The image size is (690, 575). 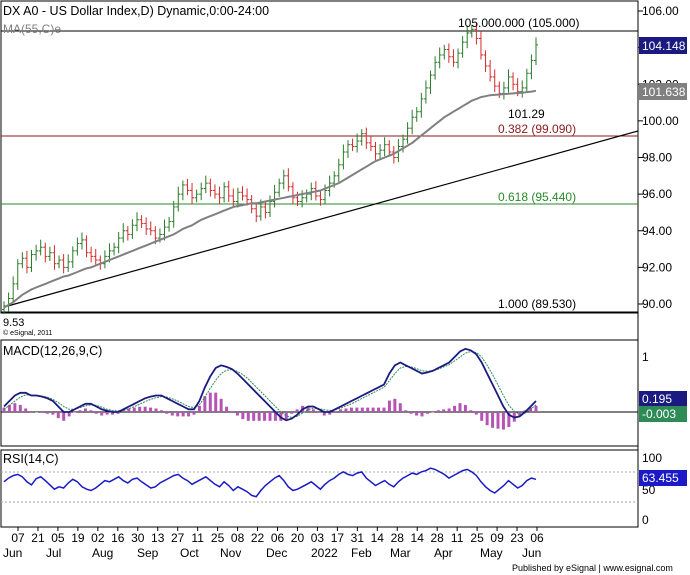 I want to click on rsi-line, so click(x=270, y=482).